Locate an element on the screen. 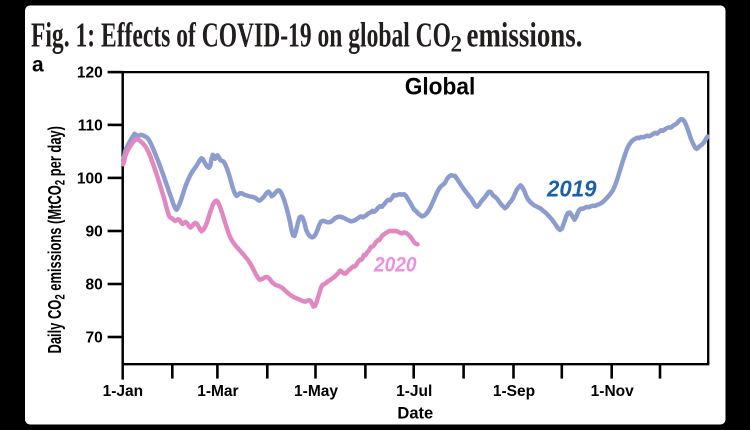 The height and width of the screenshot is (430, 750). svg-text: 1-Sep is located at coordinates (514, 391).